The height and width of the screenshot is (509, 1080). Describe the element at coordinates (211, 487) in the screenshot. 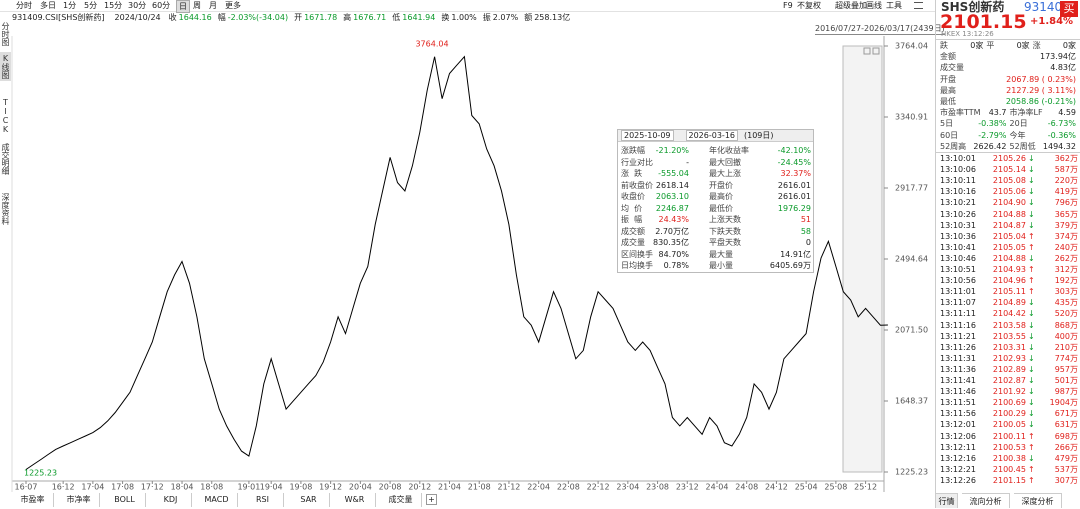

I see `x-tick-label: 18·08` at that location.